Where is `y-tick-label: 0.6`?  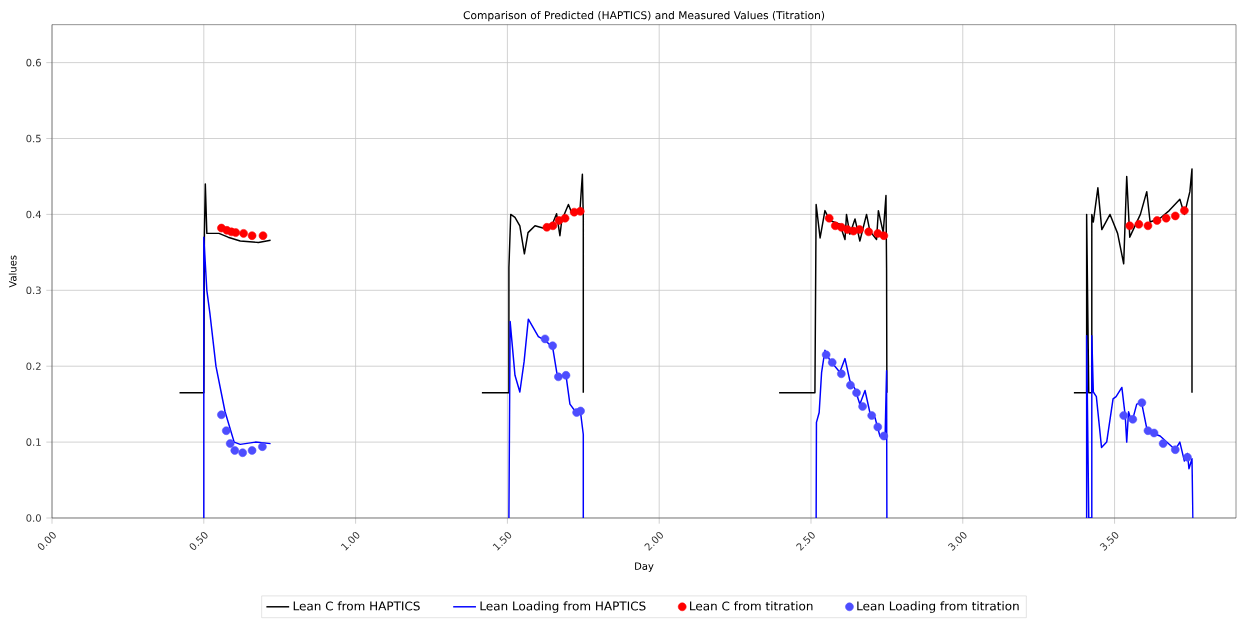
y-tick-label: 0.6 is located at coordinates (33, 62).